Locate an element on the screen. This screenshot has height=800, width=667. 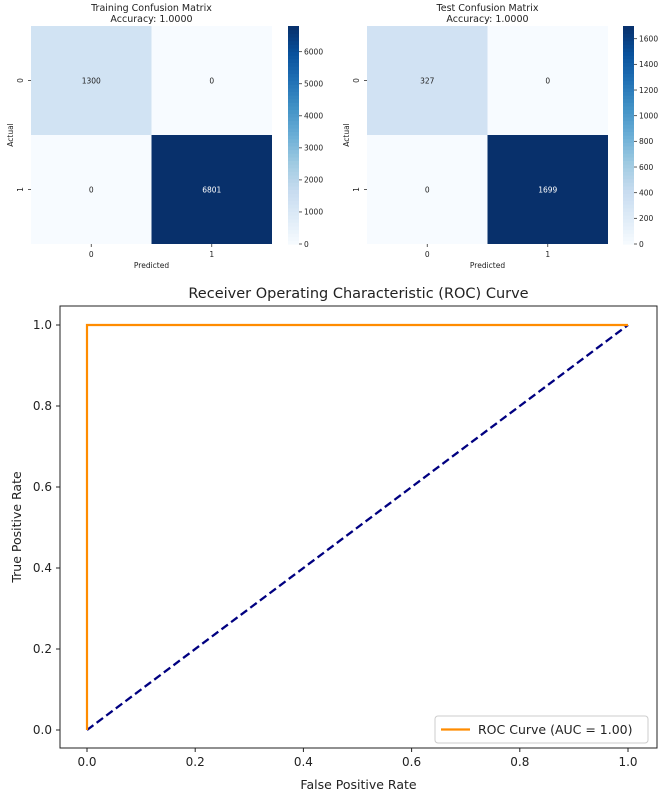
cell-value-label: 1699 is located at coordinates (547, 190).